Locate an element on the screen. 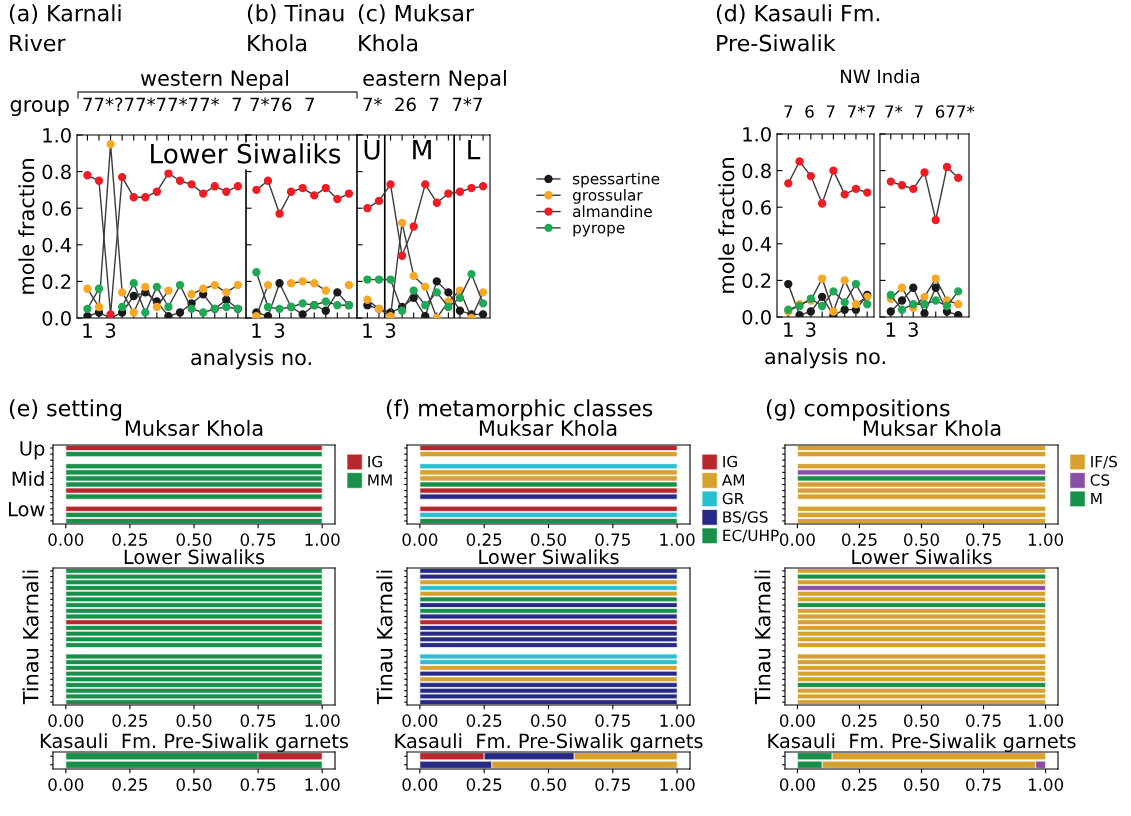 The image size is (1131, 816). legend-label: AM is located at coordinates (732, 480).